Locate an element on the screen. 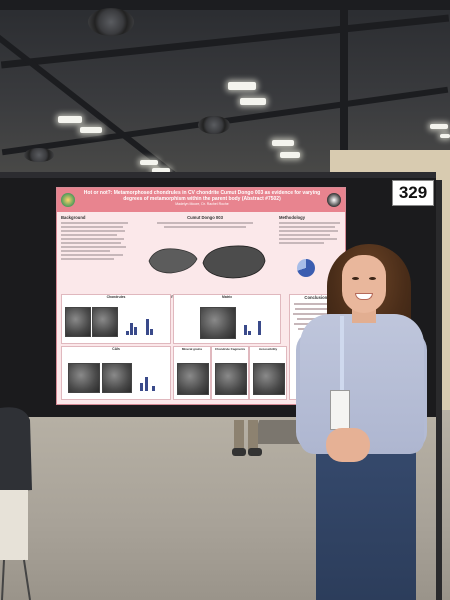 This screenshot has width=450, height=600. poster-header is located at coordinates (201, 200).